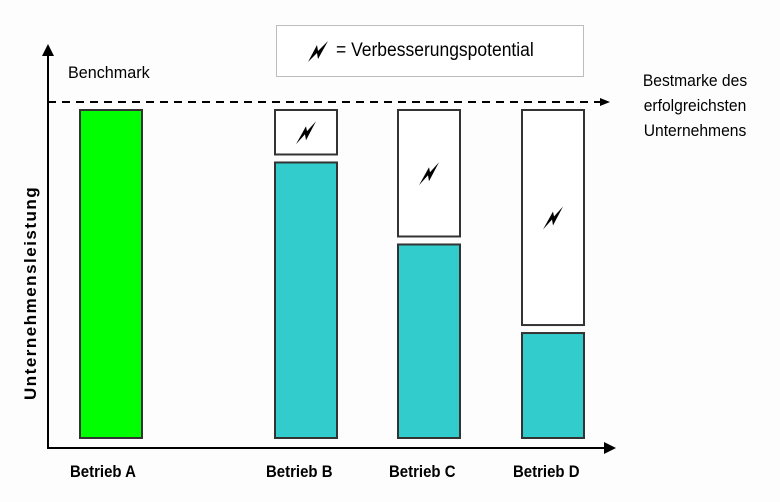  I want to click on bar-betrieb-b, so click(306, 300).